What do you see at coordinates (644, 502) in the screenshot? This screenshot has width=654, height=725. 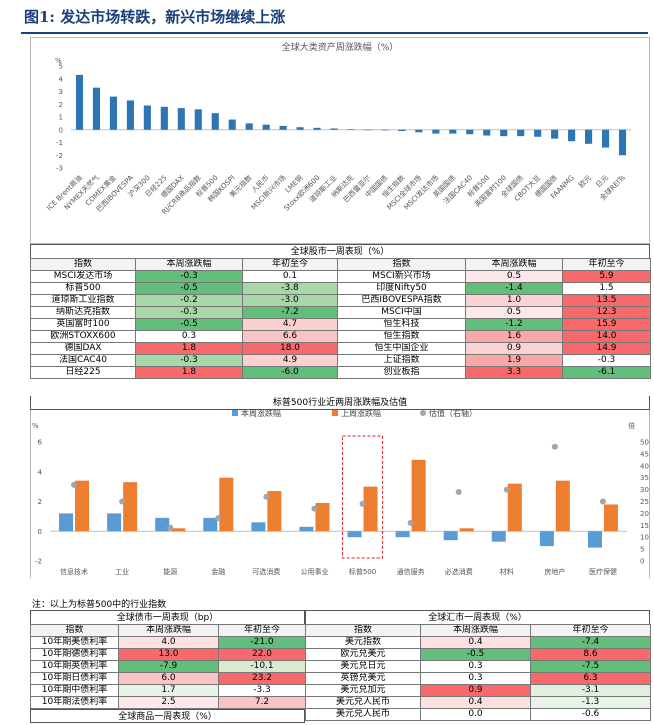 I see `sector-y2-tick: 25` at bounding box center [644, 502].